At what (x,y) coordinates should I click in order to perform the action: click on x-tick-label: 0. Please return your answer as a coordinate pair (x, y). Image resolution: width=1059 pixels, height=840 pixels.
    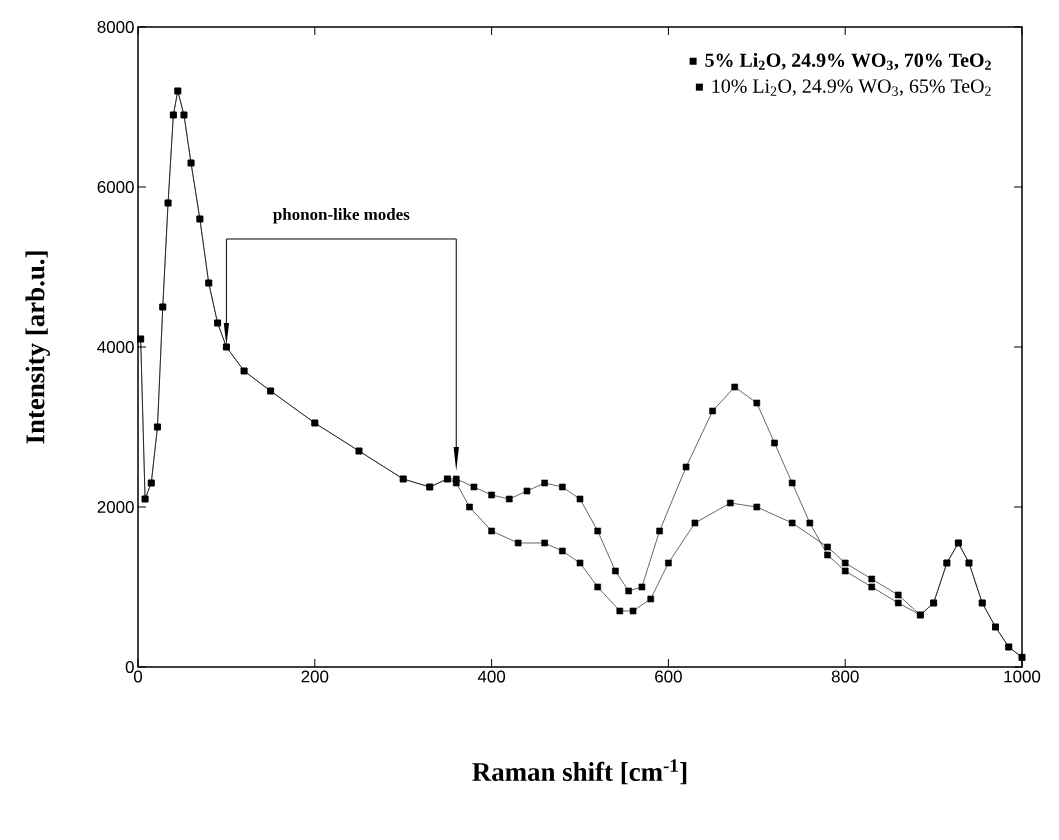
    Looking at the image, I should click on (138, 676).